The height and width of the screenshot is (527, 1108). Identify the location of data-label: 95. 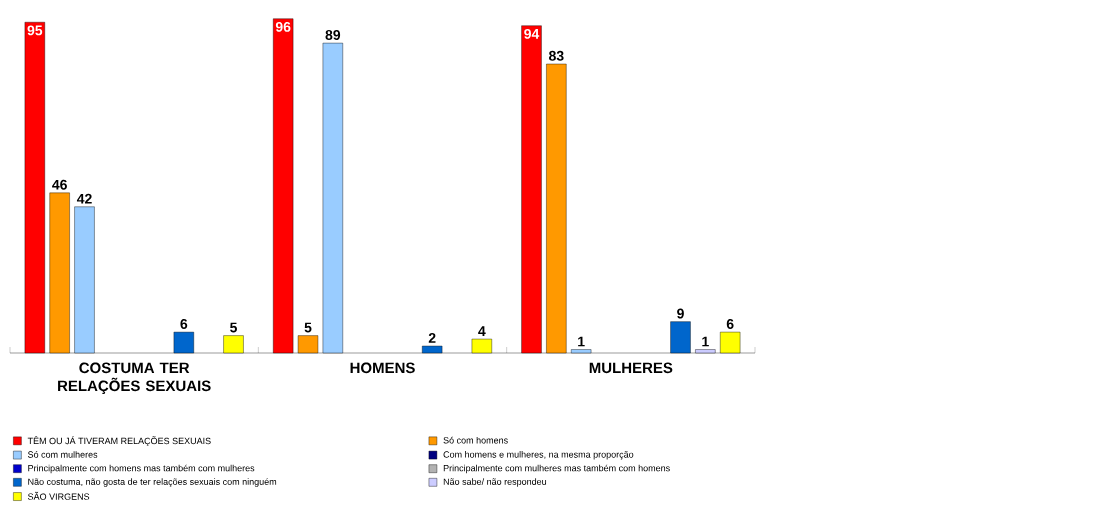
(35, 30).